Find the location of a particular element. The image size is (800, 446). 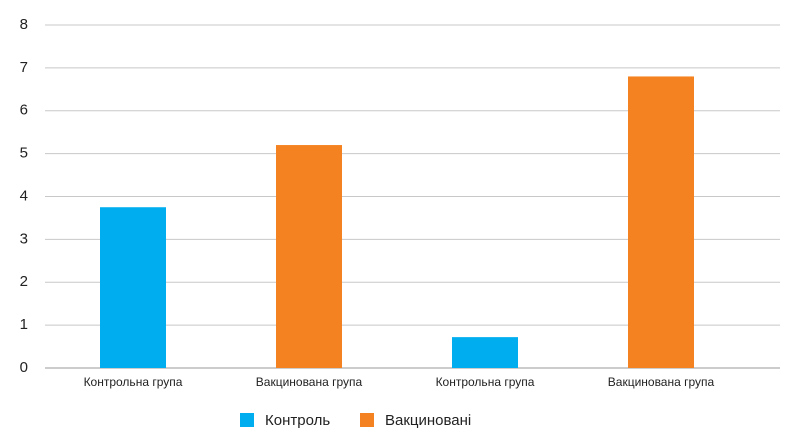

legend-label: Вакциновані is located at coordinates (428, 420).